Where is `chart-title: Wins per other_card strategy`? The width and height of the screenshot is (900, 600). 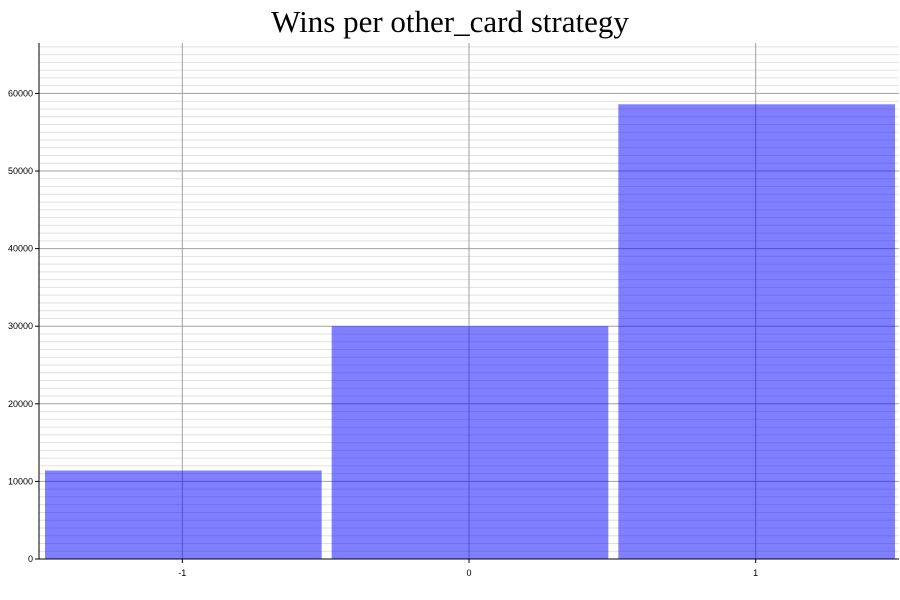 chart-title: Wins per other_card strategy is located at coordinates (450, 21).